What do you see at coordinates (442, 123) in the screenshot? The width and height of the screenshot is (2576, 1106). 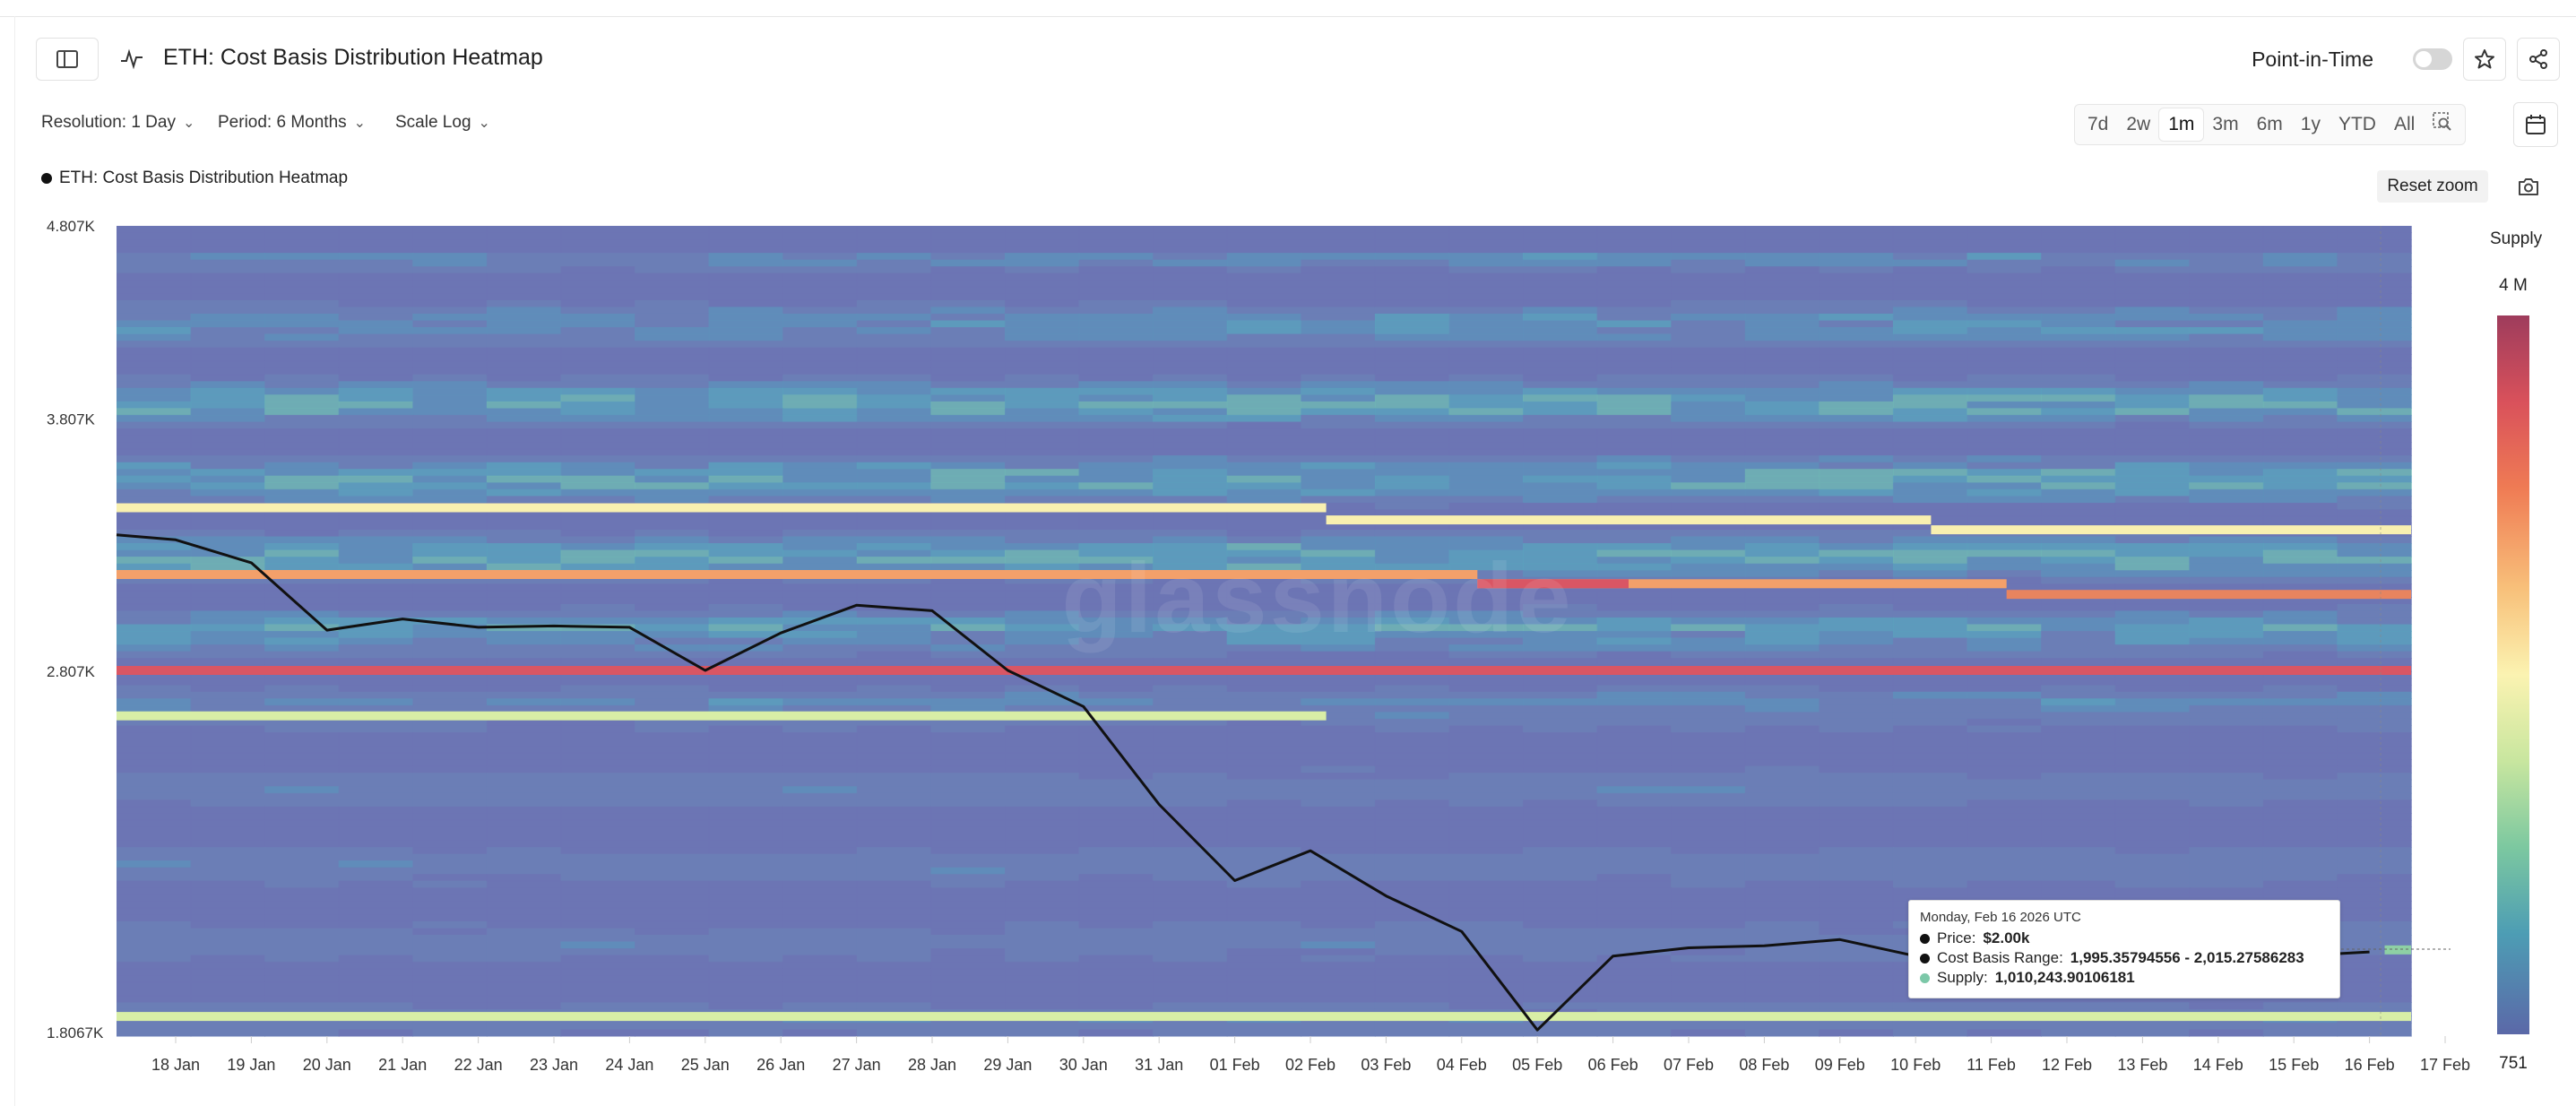 I see `scale-dropdown: Scale Log ⌄` at bounding box center [442, 123].